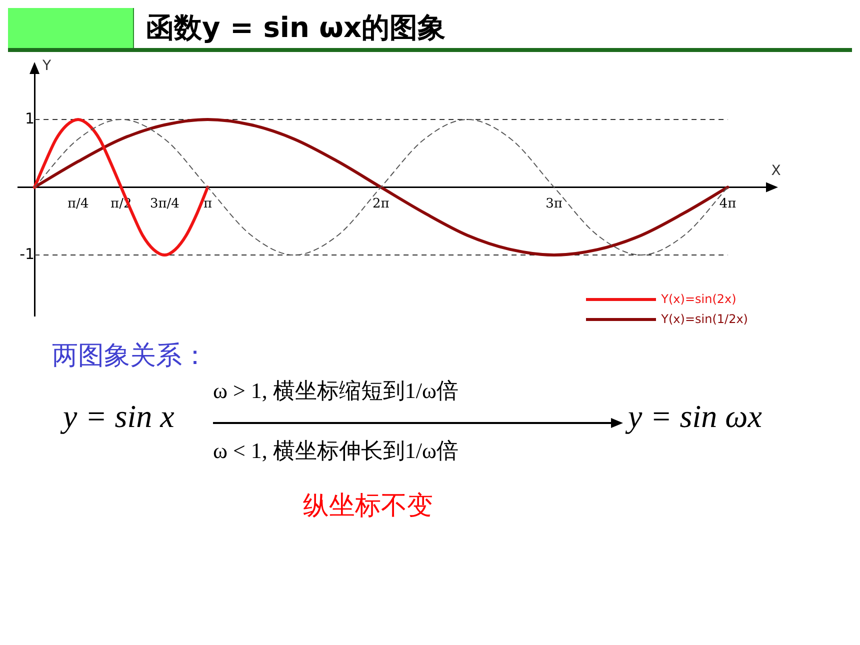 This screenshot has height=645, width=860. Describe the element at coordinates (78, 204) in the screenshot. I see `x-tick-label: π/4` at that location.